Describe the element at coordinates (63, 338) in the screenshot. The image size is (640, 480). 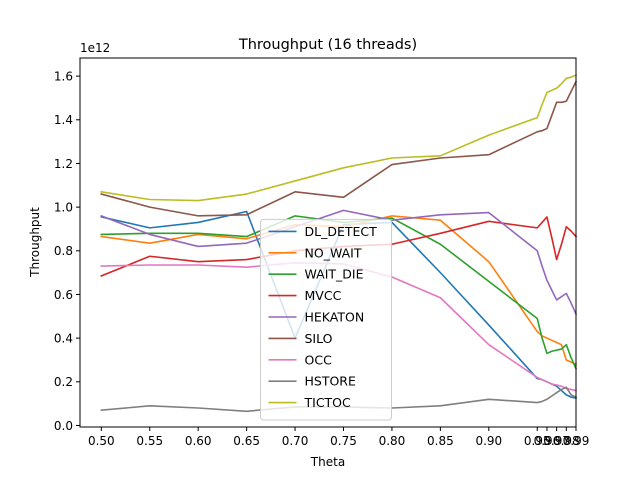
I see `y-tick-label: 0.4` at that location.